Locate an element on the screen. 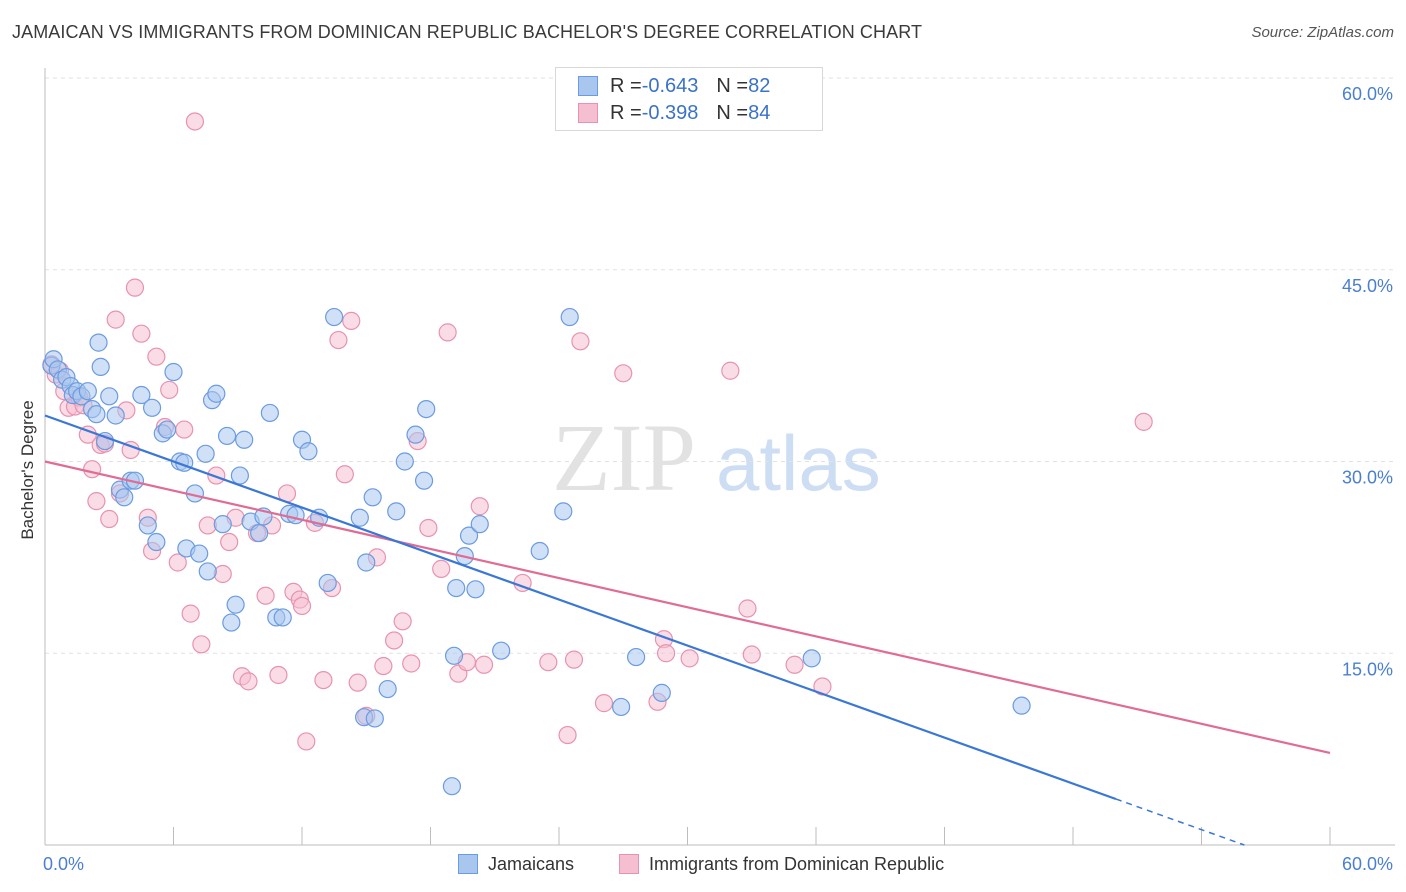 The height and width of the screenshot is (892, 1406). bottom-legend-label: Immigrants from Dominican Republic is located at coordinates (797, 863).